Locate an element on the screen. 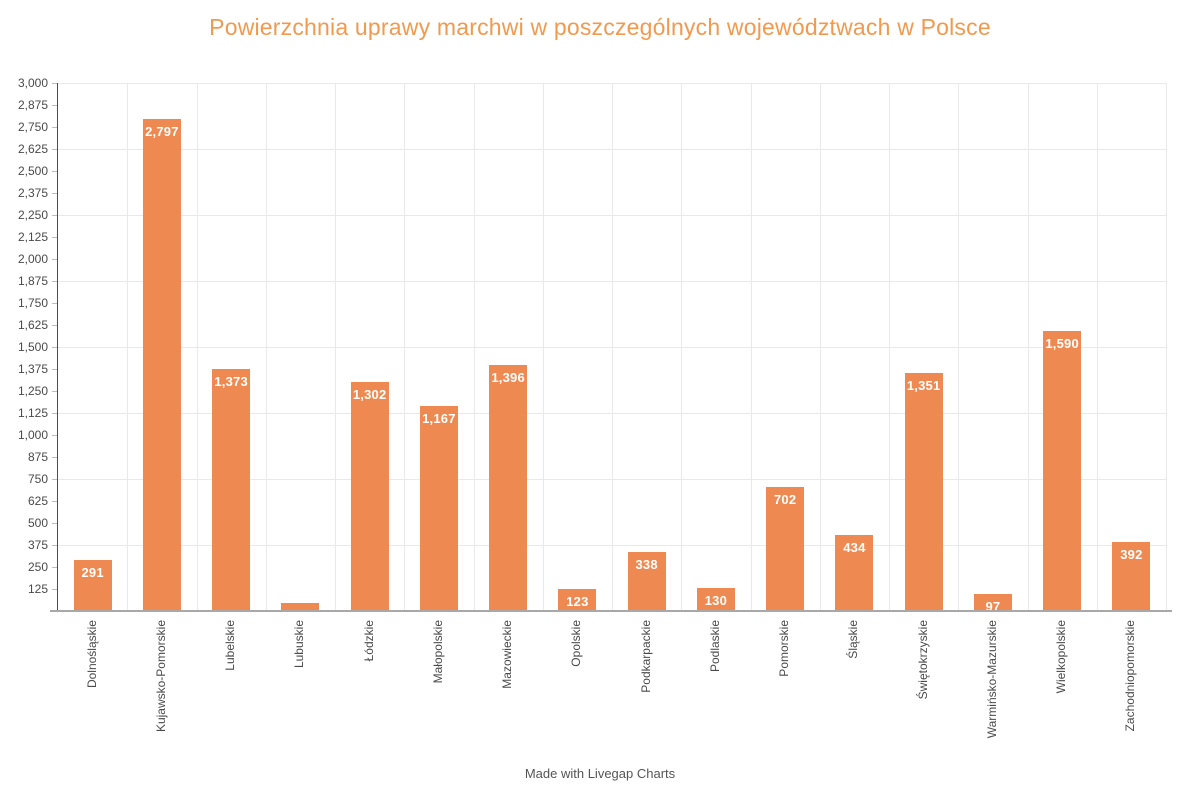  x-category-label: Małopolskie is located at coordinates (437, 652).